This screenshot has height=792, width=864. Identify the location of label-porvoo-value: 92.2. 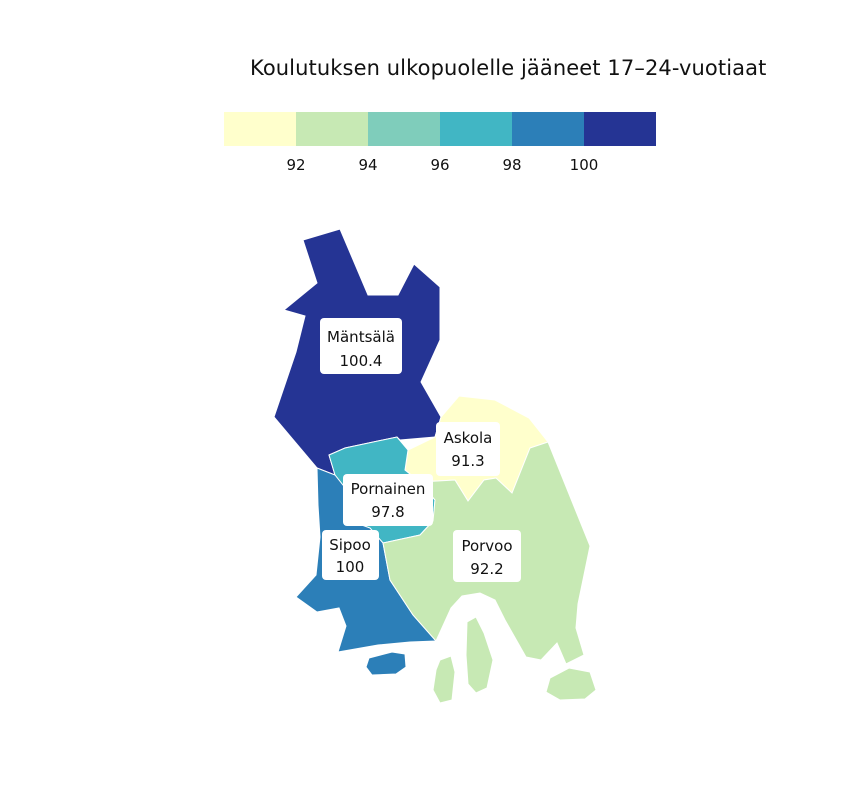
(486, 569).